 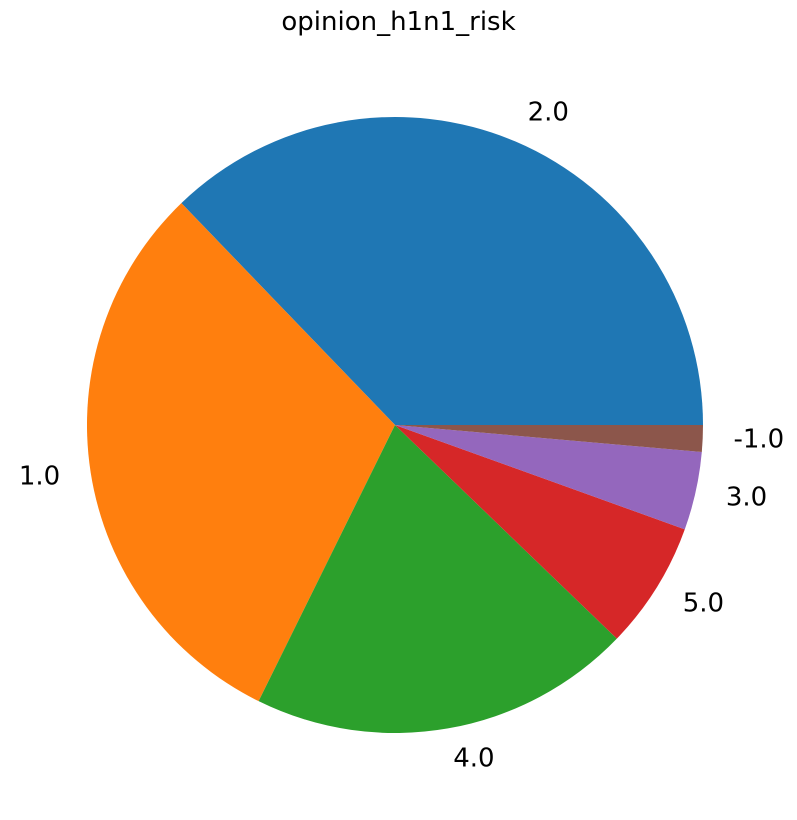 I want to click on pie-label-1.0: 1.0, so click(x=39, y=476).